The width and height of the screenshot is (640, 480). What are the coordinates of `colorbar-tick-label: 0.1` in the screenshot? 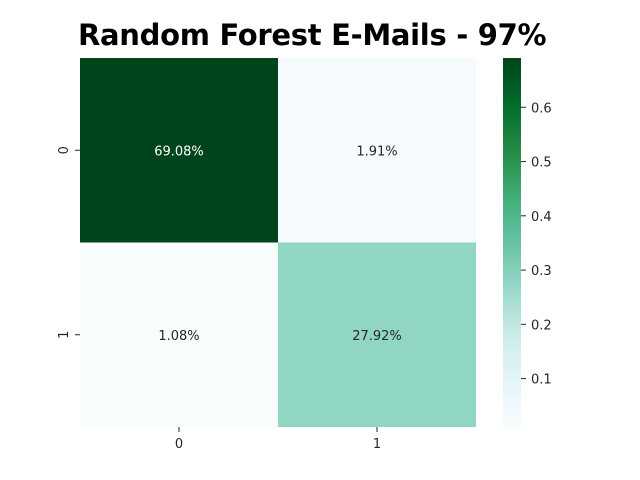 It's located at (541, 380).